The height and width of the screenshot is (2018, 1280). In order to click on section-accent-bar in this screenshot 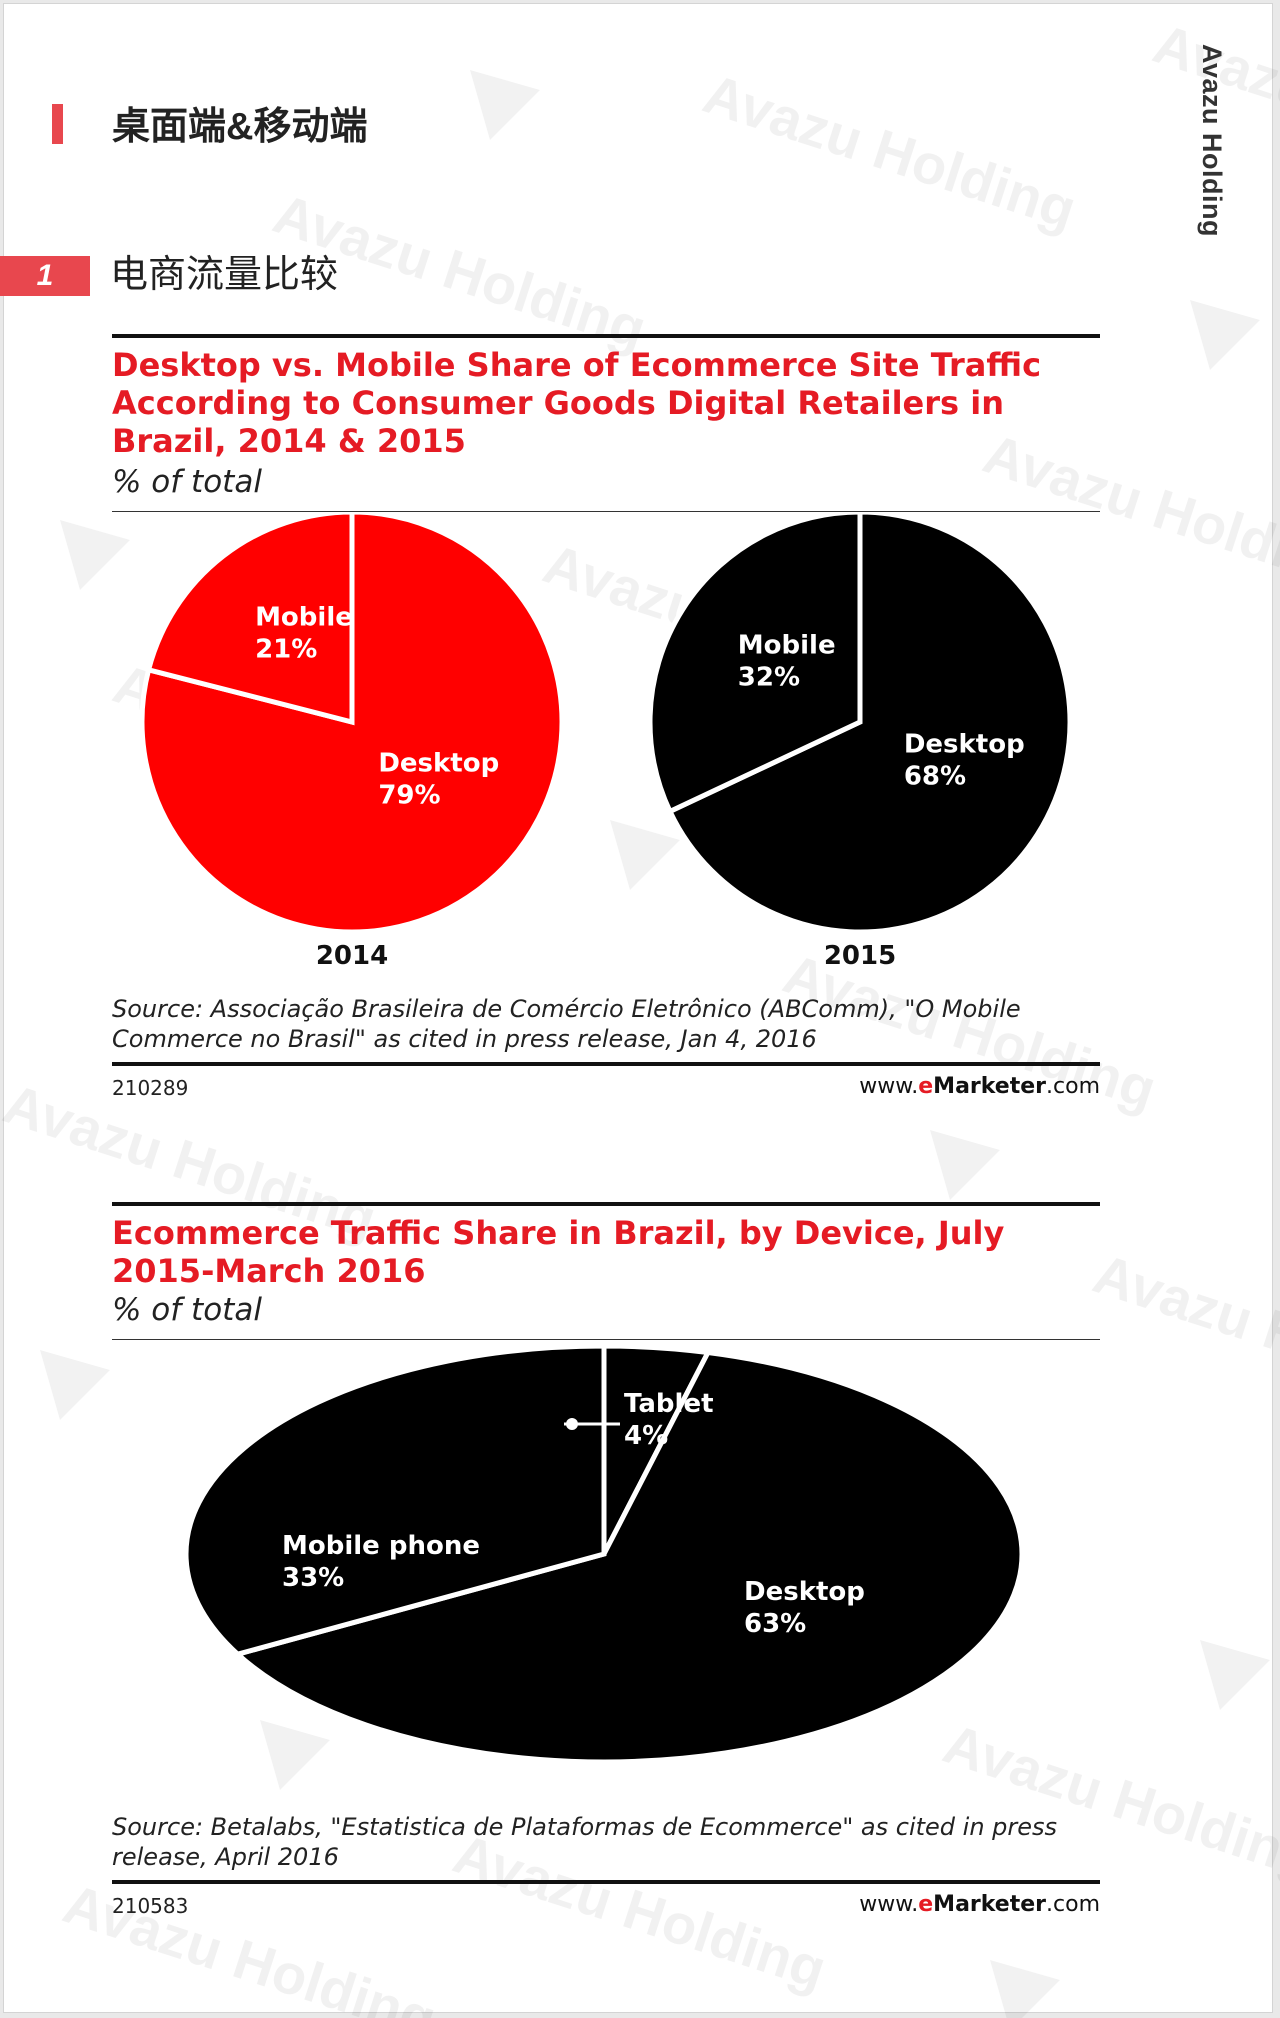, I will do `click(57, 124)`.